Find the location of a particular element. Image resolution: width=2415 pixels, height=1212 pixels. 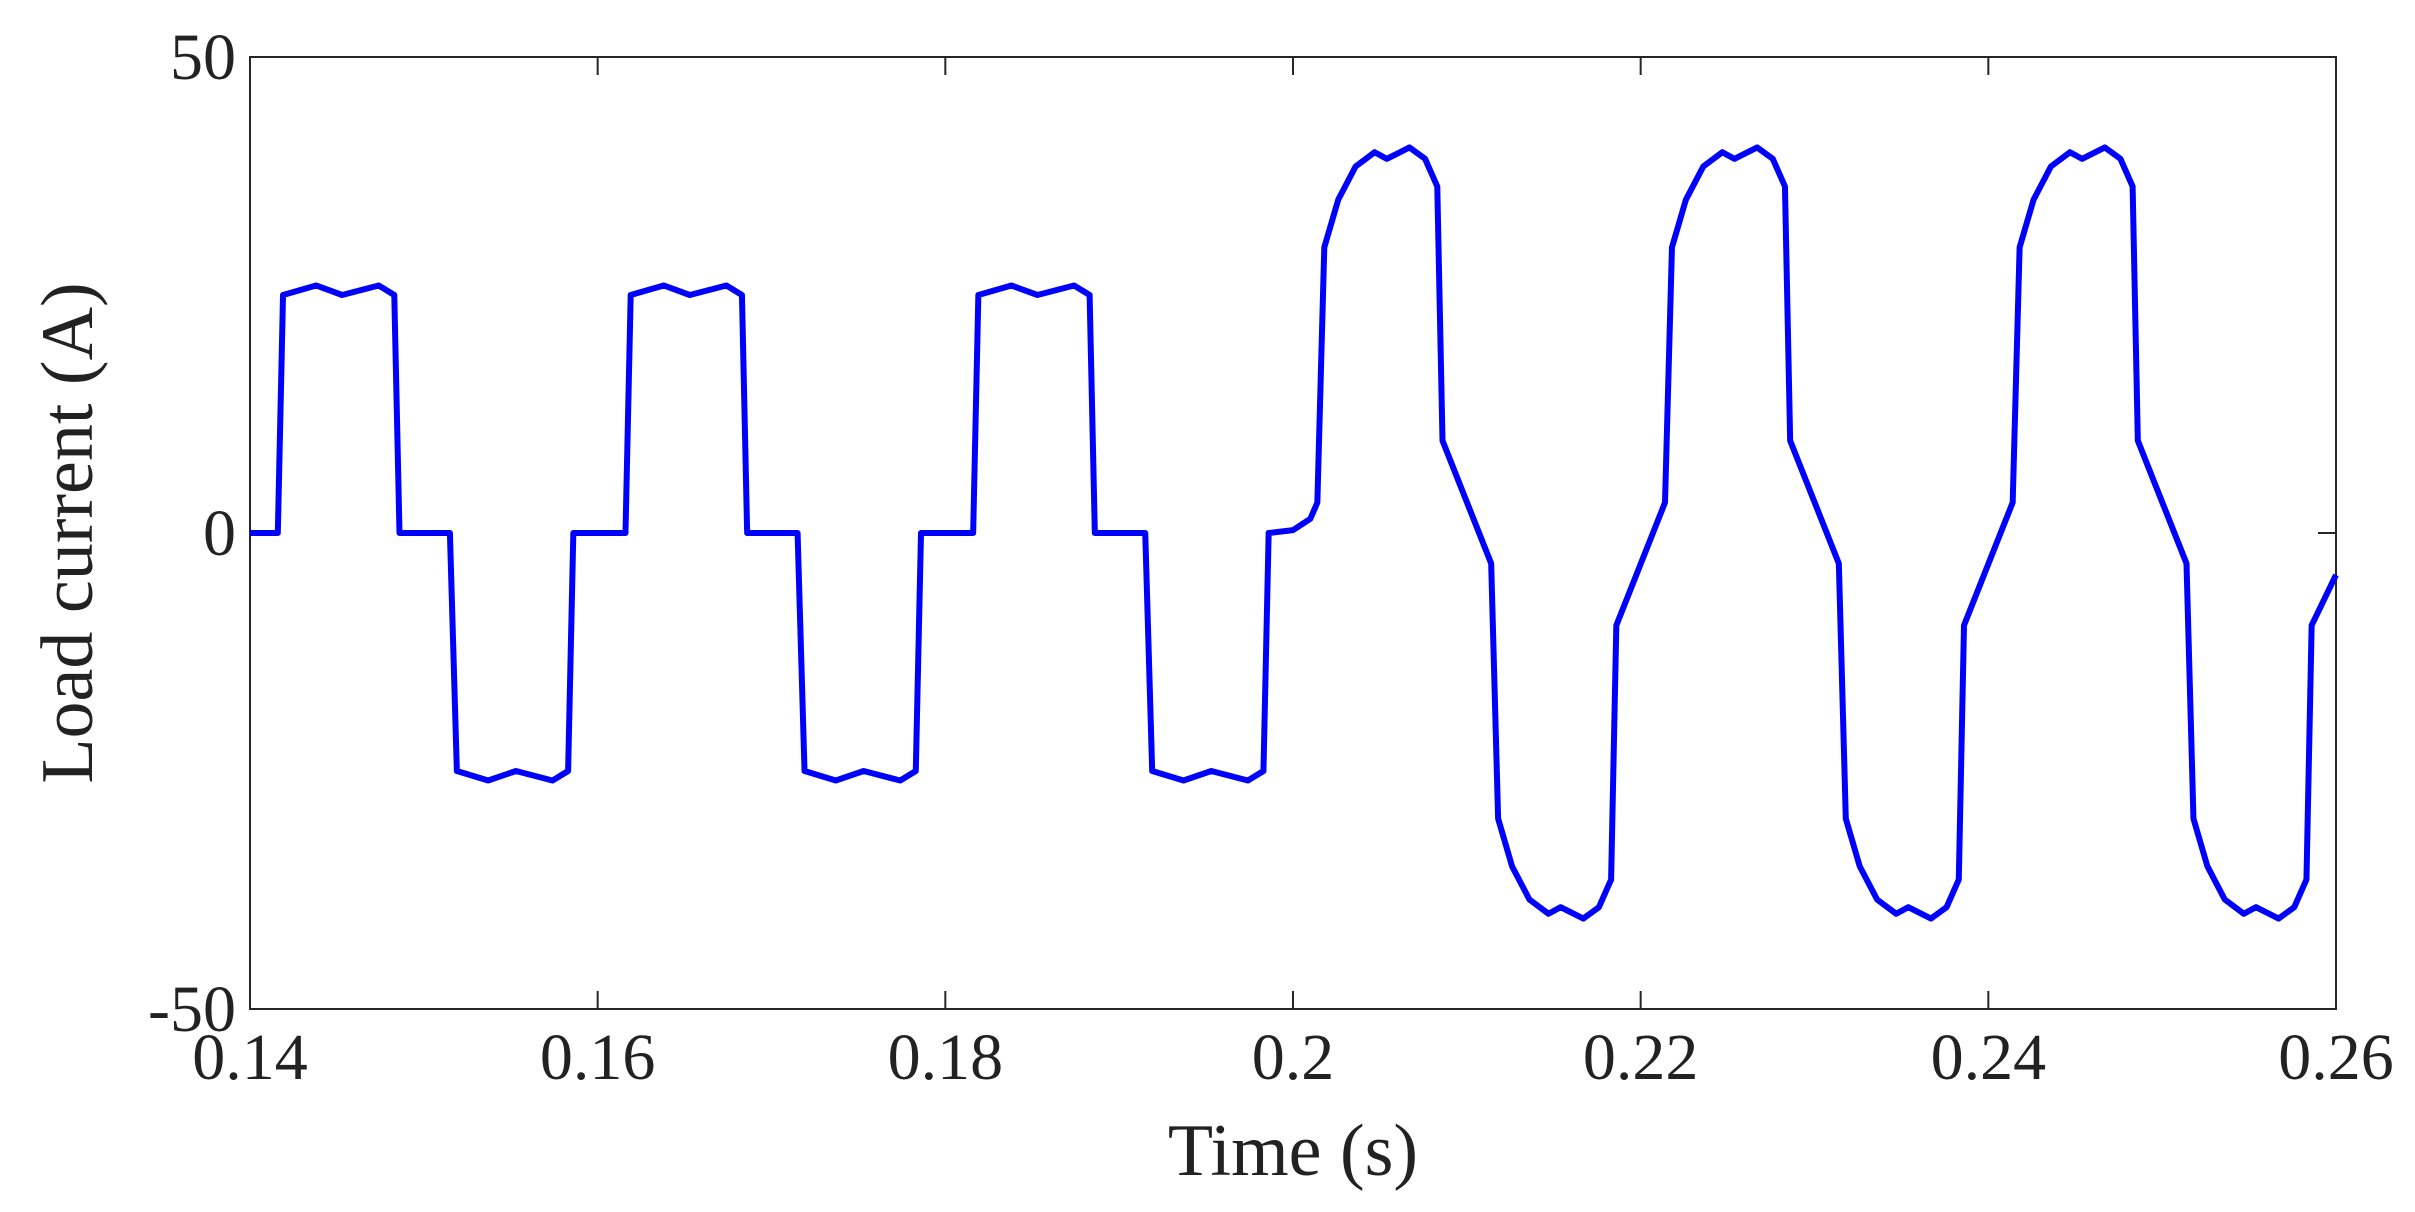

y-tick-label: 0 is located at coordinates (219, 533).